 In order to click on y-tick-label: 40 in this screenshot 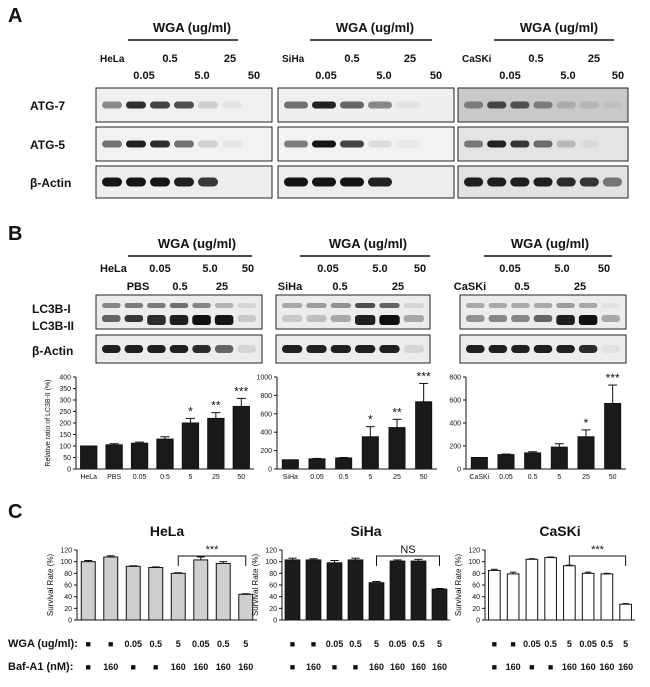, I will do `click(273, 597)`.